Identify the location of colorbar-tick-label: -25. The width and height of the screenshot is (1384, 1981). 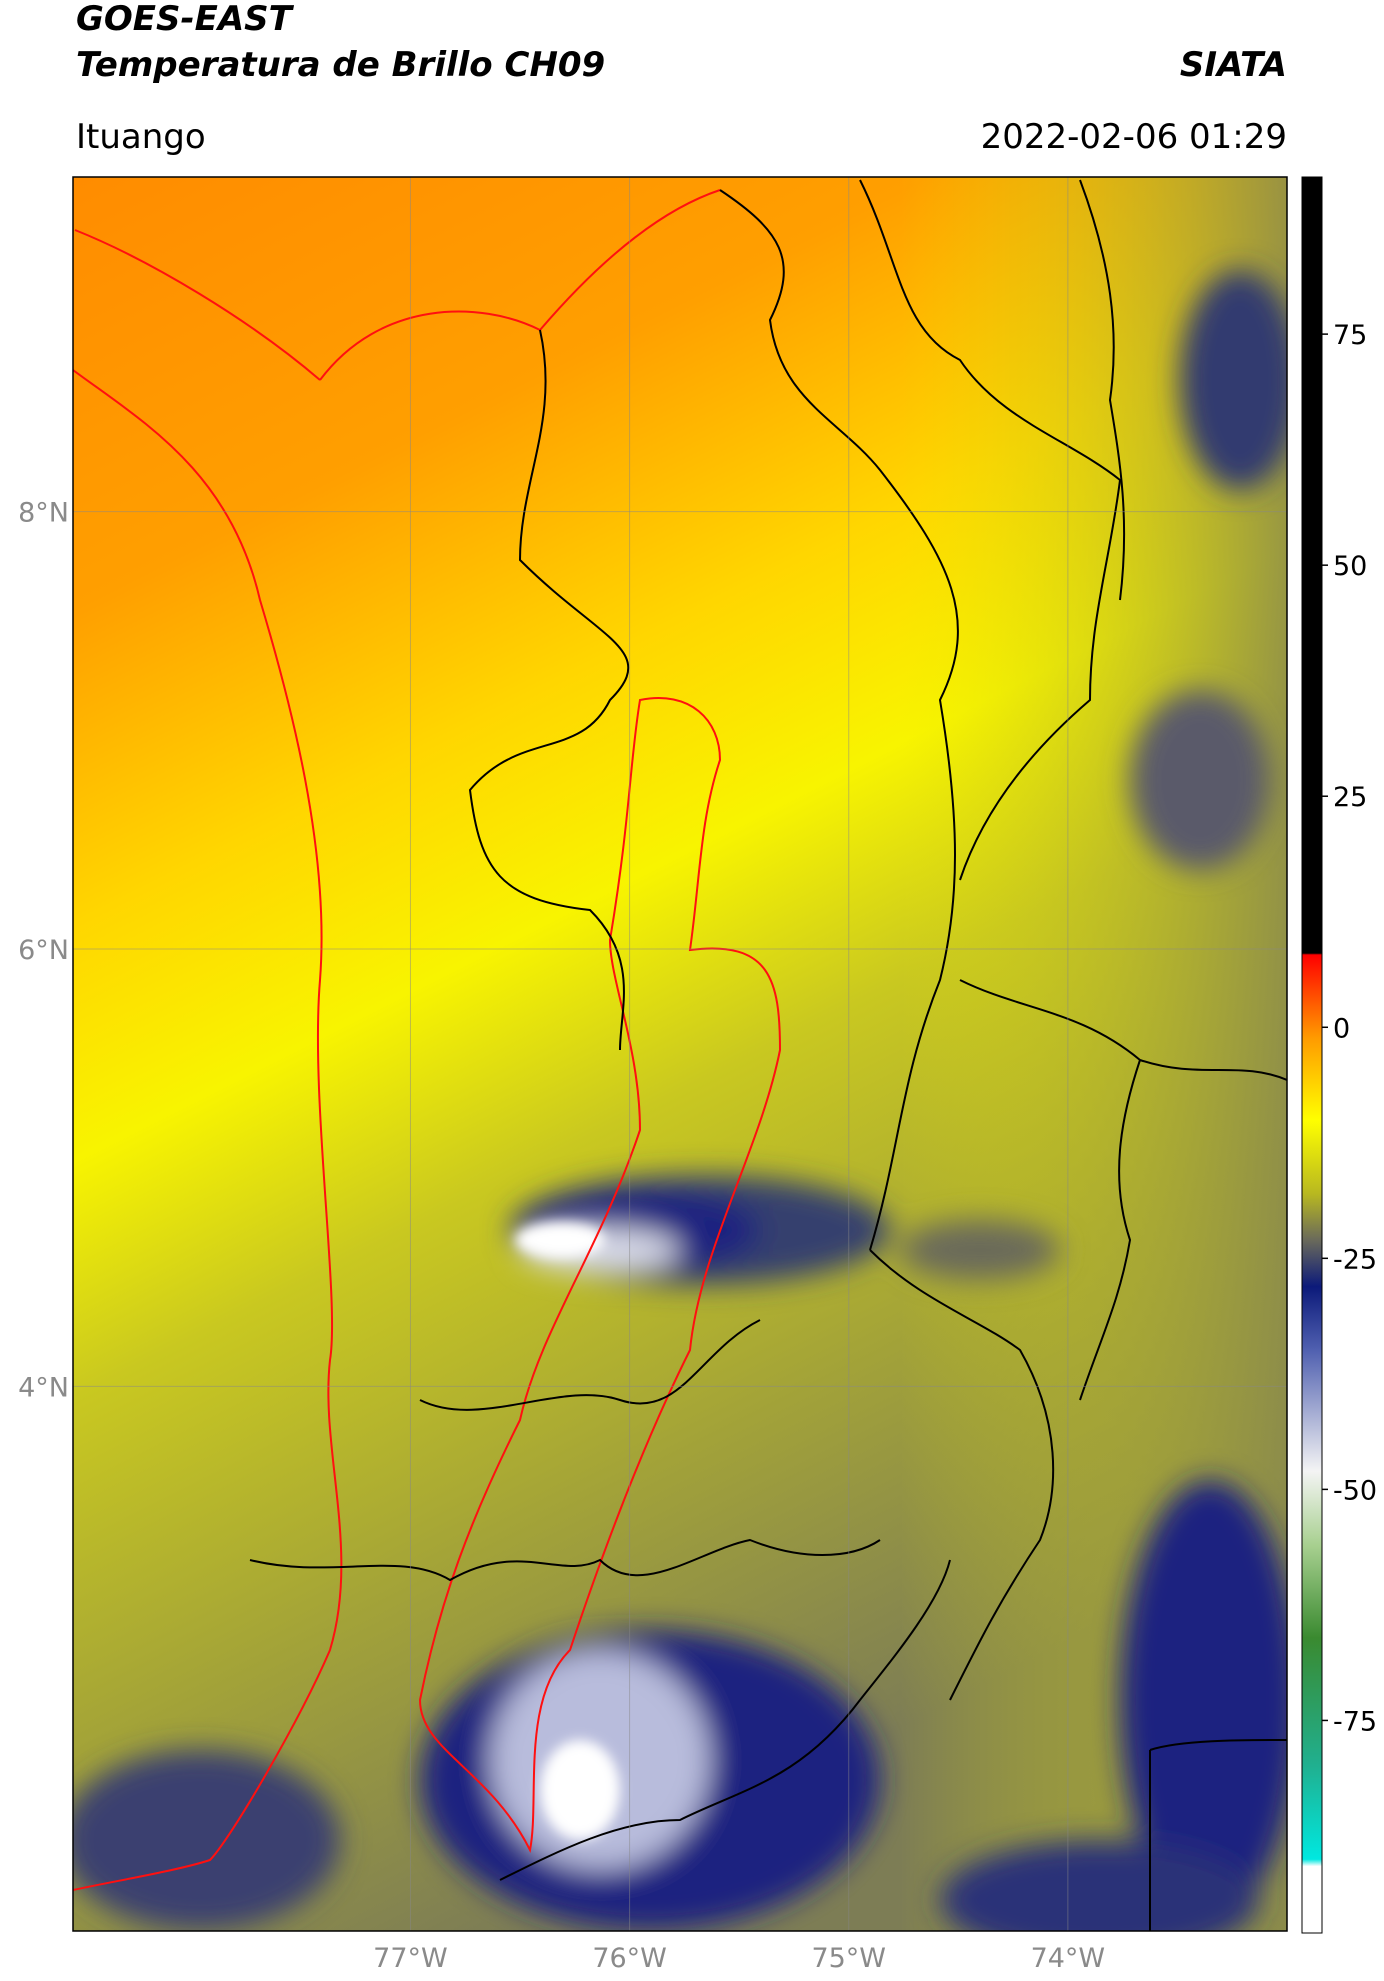
(1355, 1259).